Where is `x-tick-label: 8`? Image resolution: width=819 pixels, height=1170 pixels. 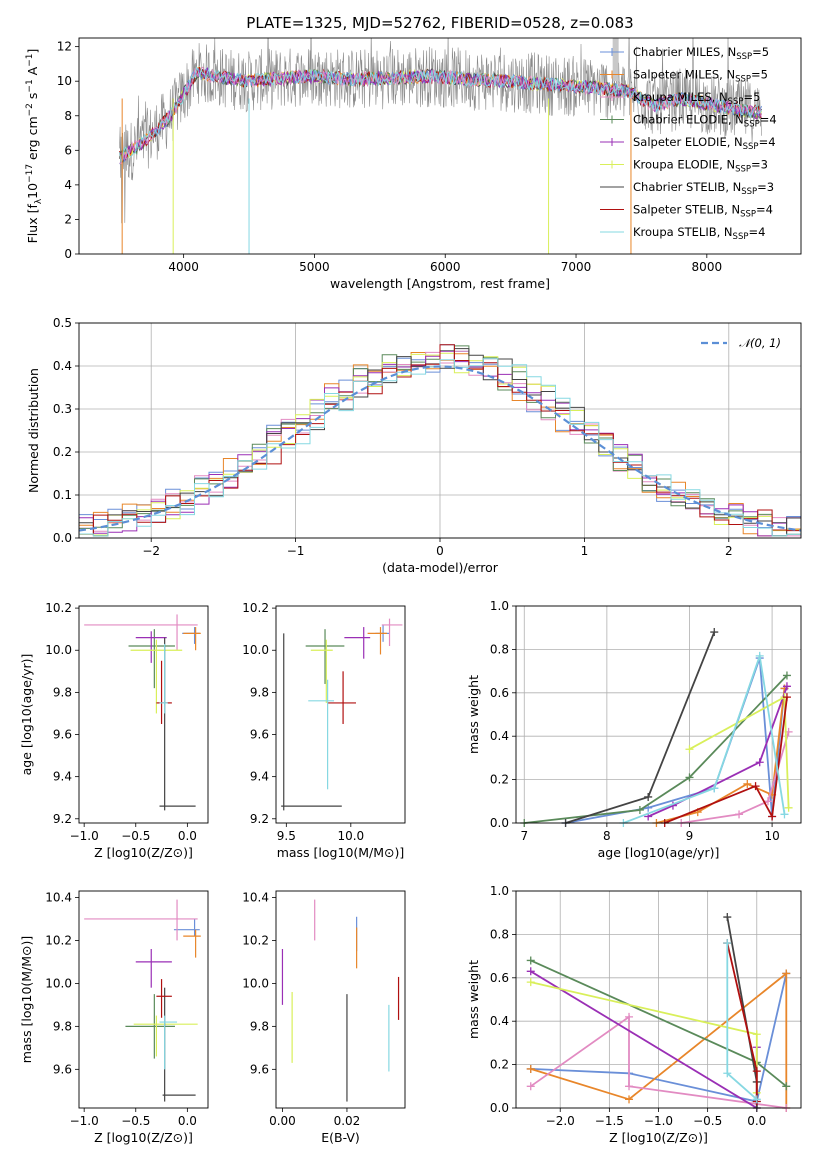
x-tick-label: 8 is located at coordinates (607, 836).